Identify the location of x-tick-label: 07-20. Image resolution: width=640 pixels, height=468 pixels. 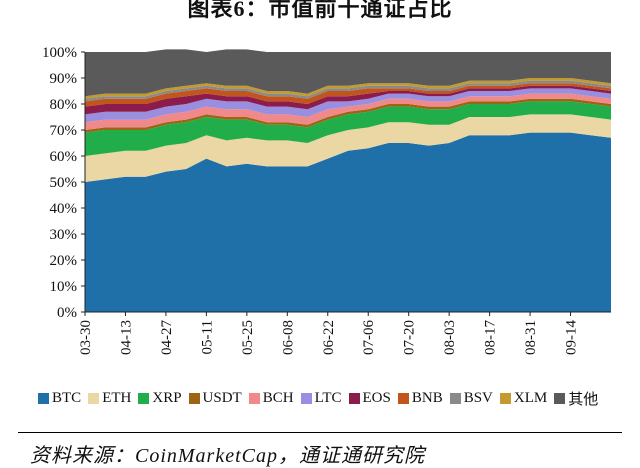
(410, 337).